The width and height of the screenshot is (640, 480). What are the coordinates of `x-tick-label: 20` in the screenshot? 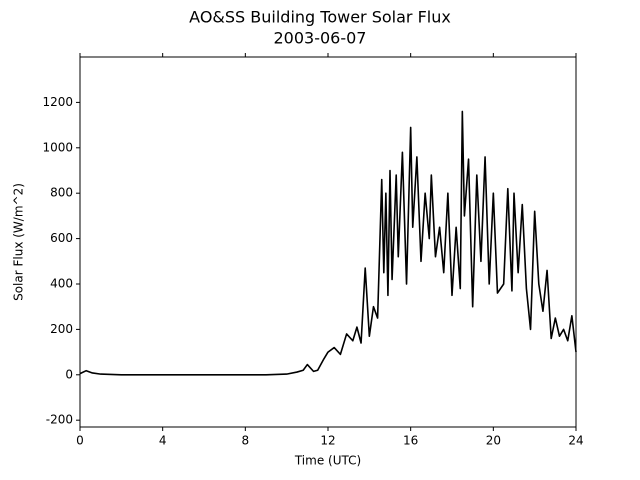 It's located at (493, 441).